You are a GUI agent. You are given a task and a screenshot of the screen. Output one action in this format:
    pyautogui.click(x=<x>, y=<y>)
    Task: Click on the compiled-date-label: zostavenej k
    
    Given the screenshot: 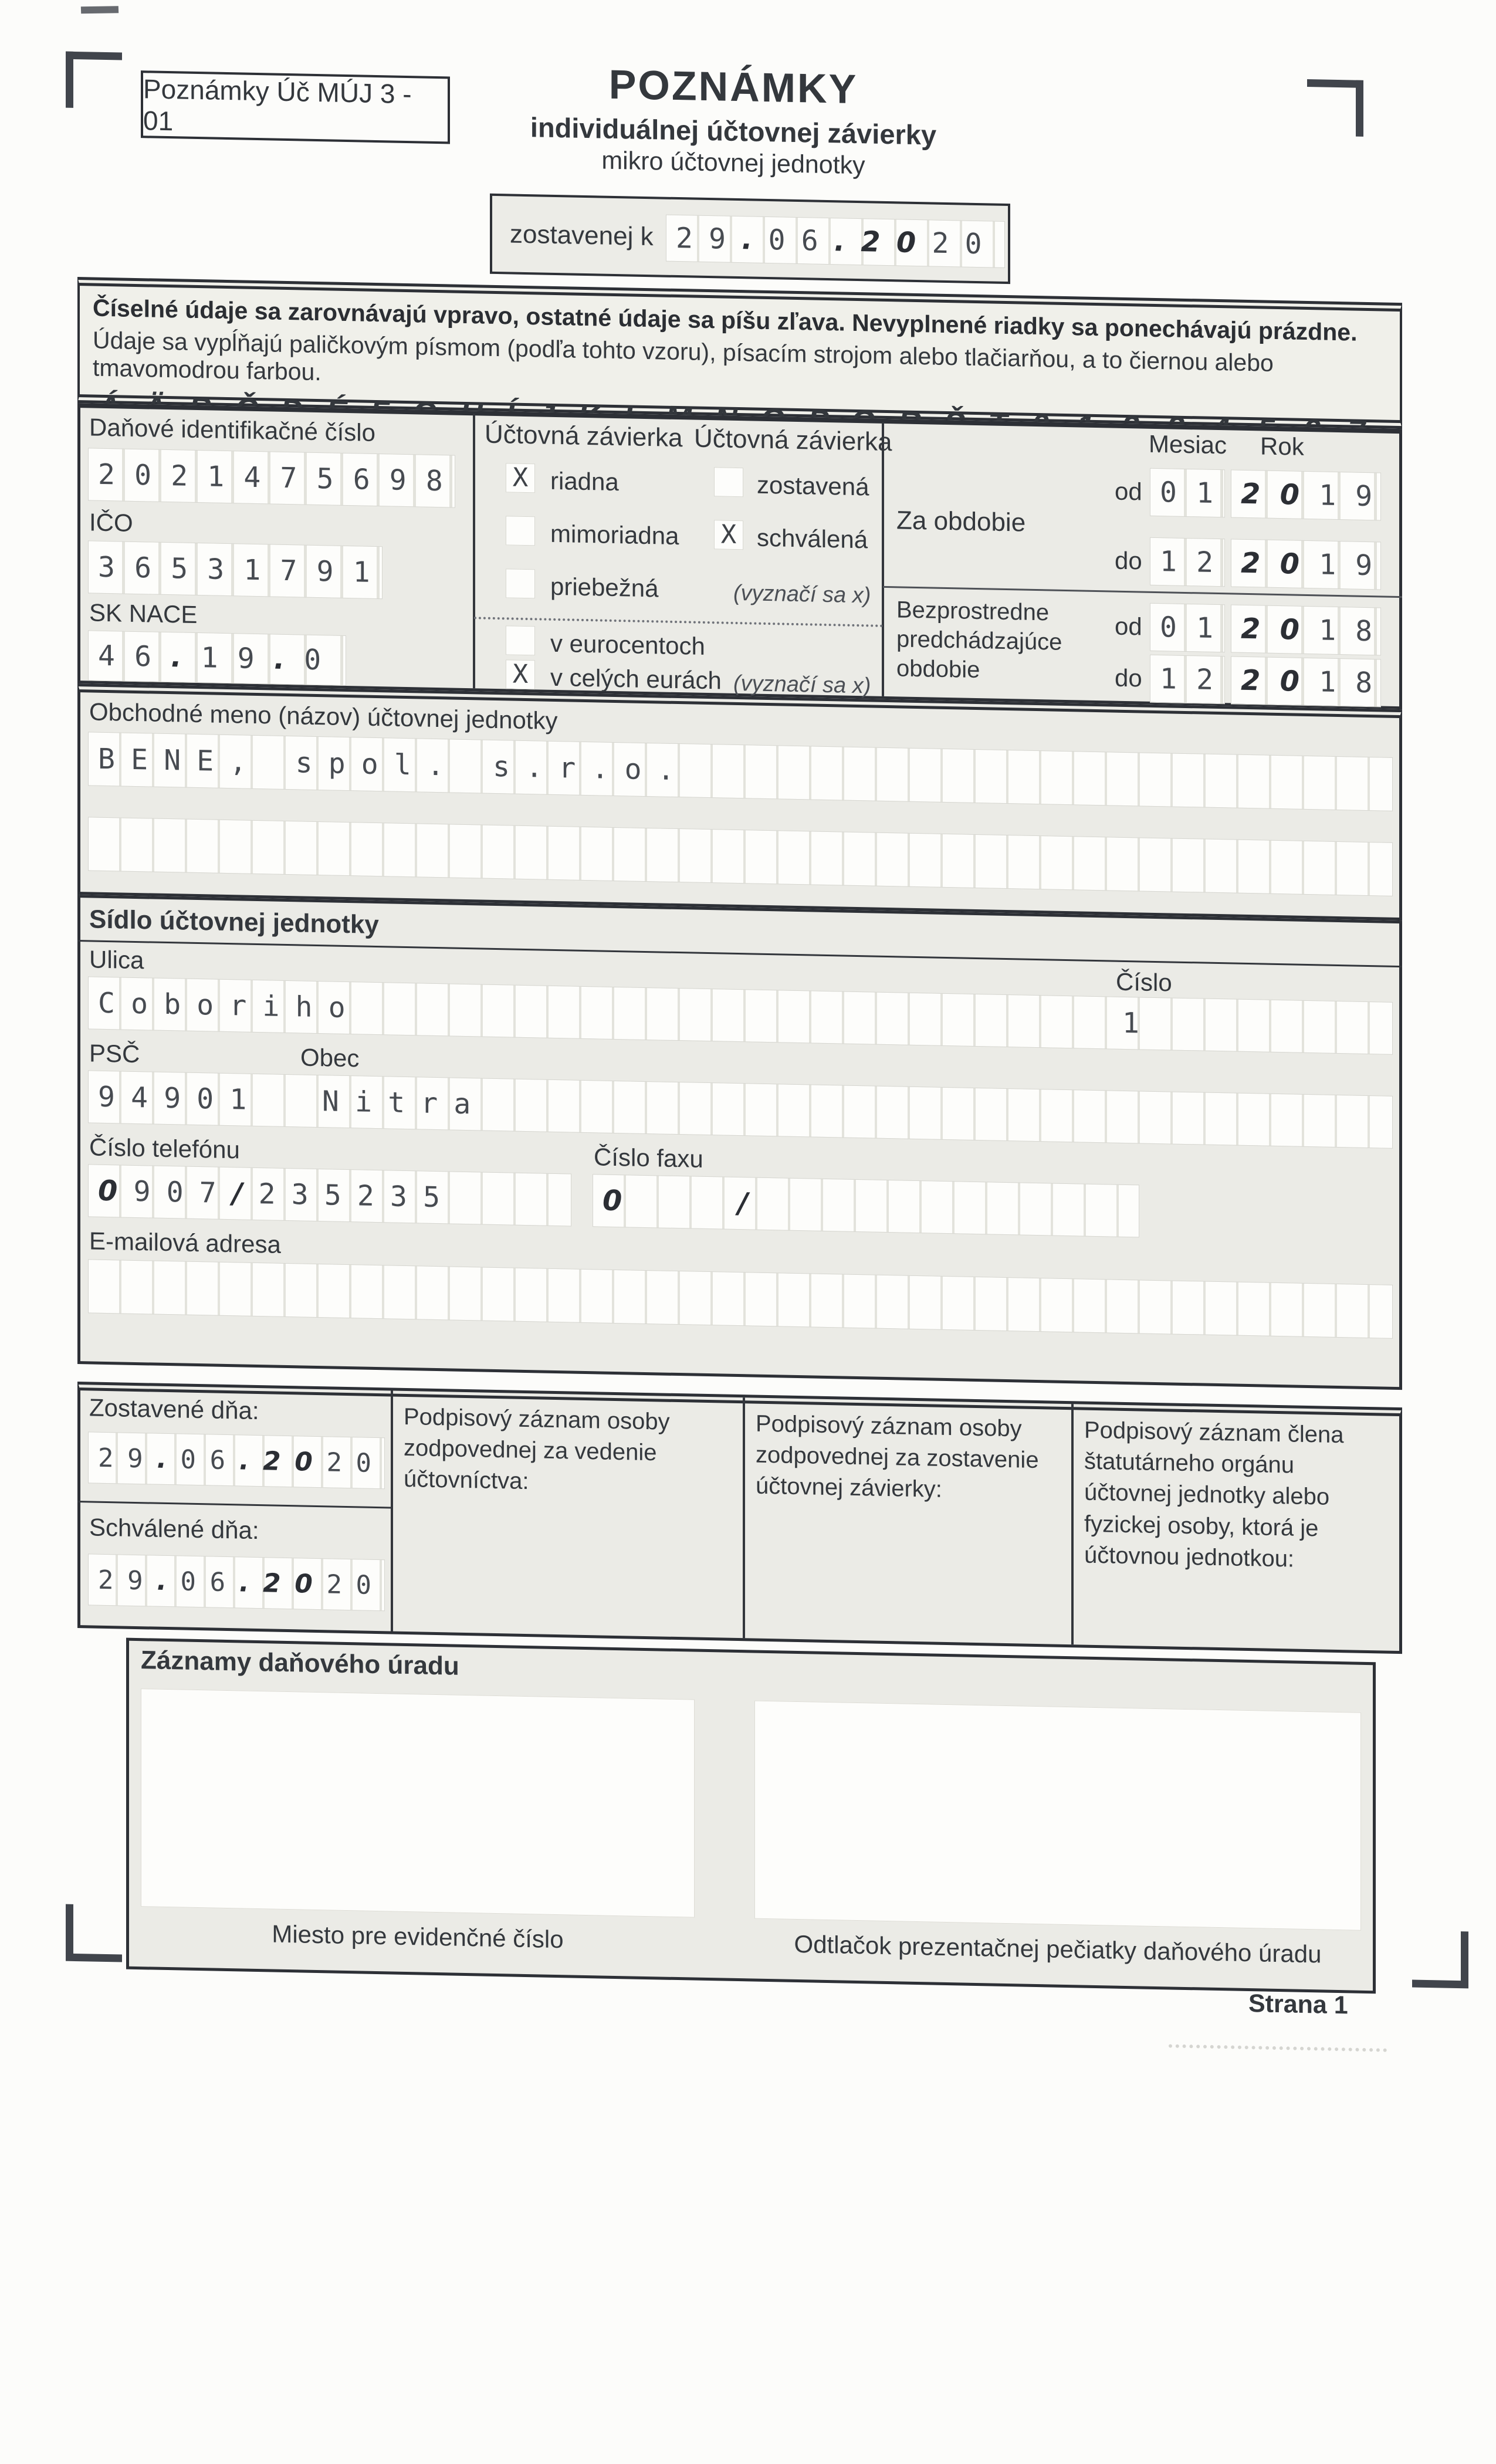 What is the action you would take?
    pyautogui.click(x=582, y=235)
    